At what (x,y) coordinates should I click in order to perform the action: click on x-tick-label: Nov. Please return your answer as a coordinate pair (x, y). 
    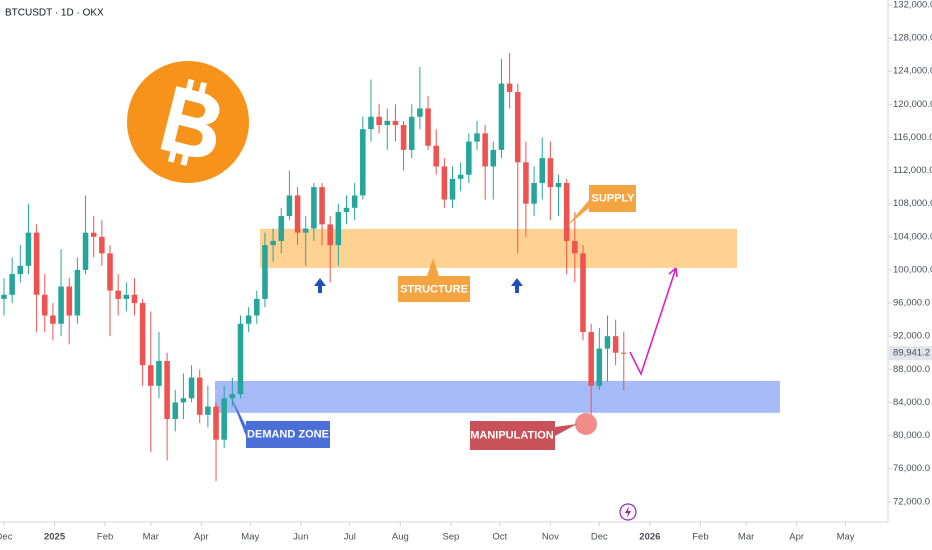
    Looking at the image, I should click on (550, 537).